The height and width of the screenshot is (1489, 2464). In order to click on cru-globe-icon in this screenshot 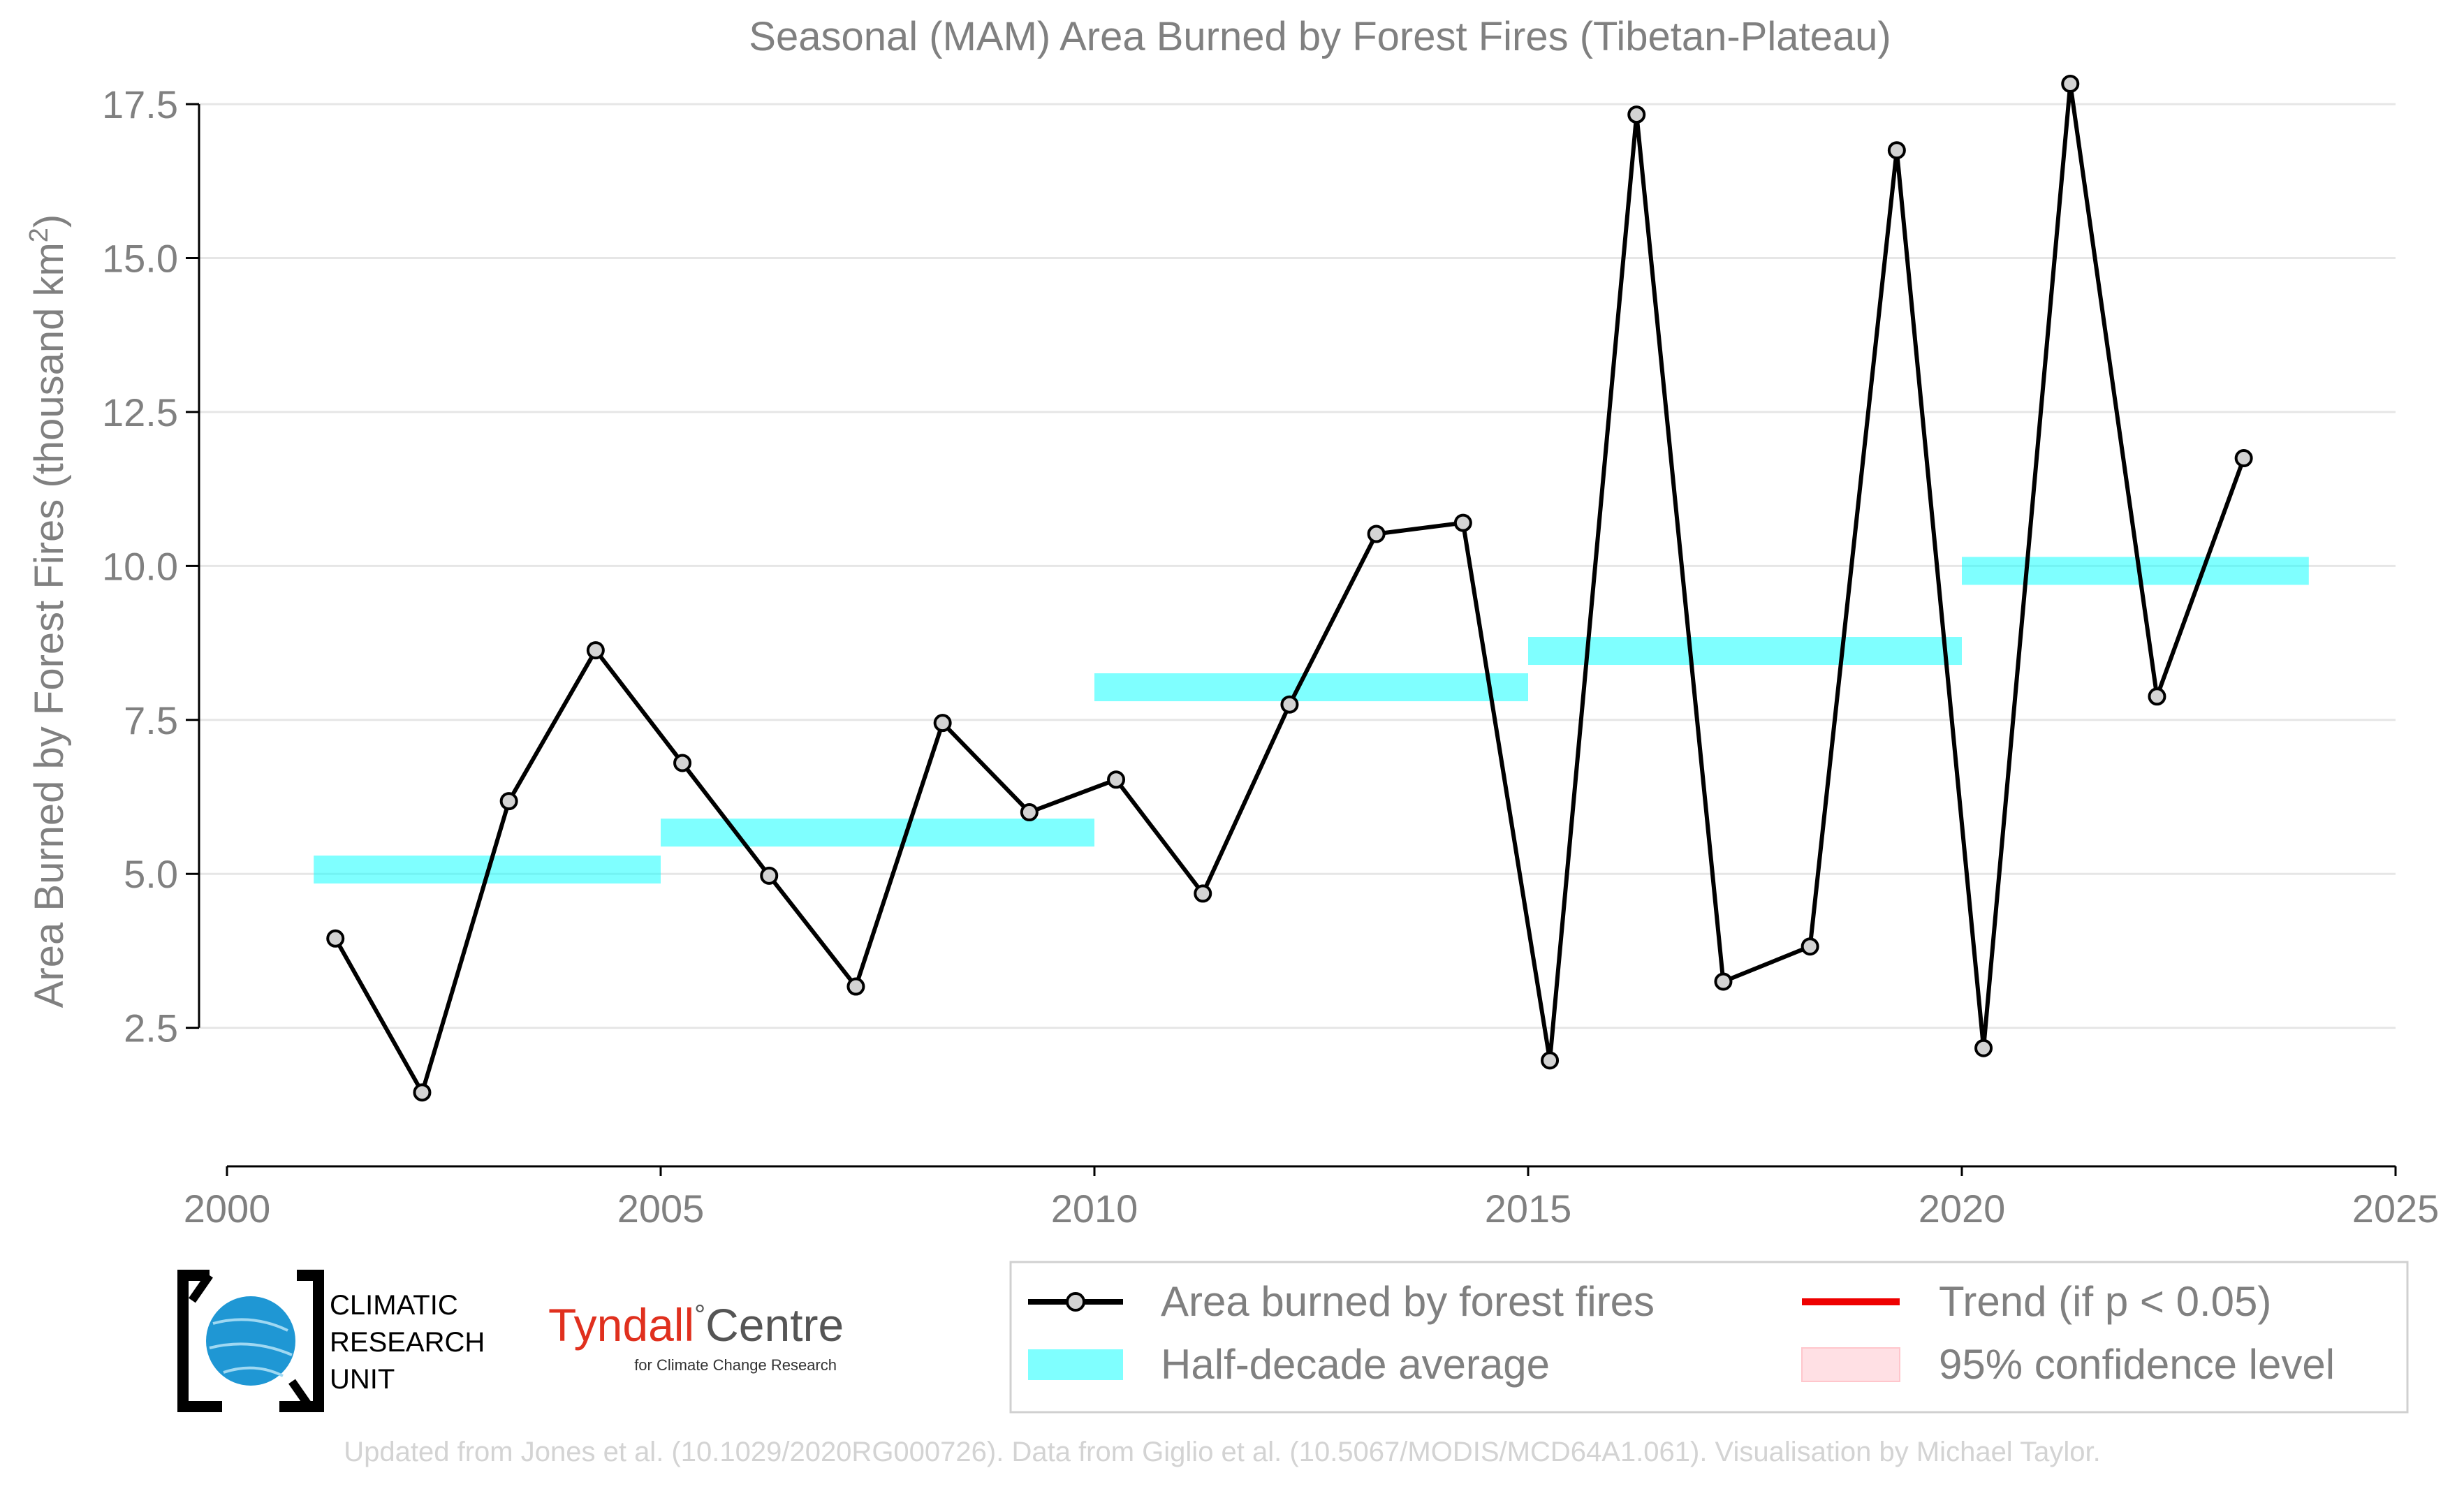, I will do `click(250, 1341)`.